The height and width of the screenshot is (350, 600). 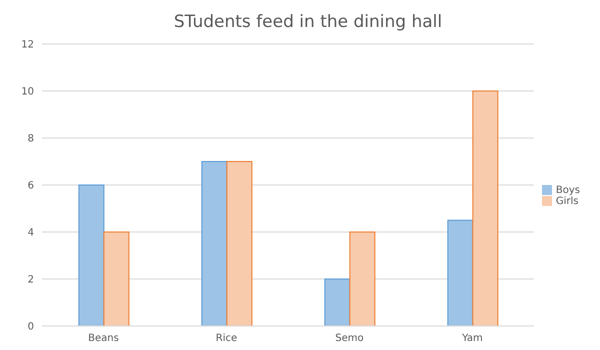 What do you see at coordinates (31, 186) in the screenshot?
I see `y-tick-label: 6` at bounding box center [31, 186].